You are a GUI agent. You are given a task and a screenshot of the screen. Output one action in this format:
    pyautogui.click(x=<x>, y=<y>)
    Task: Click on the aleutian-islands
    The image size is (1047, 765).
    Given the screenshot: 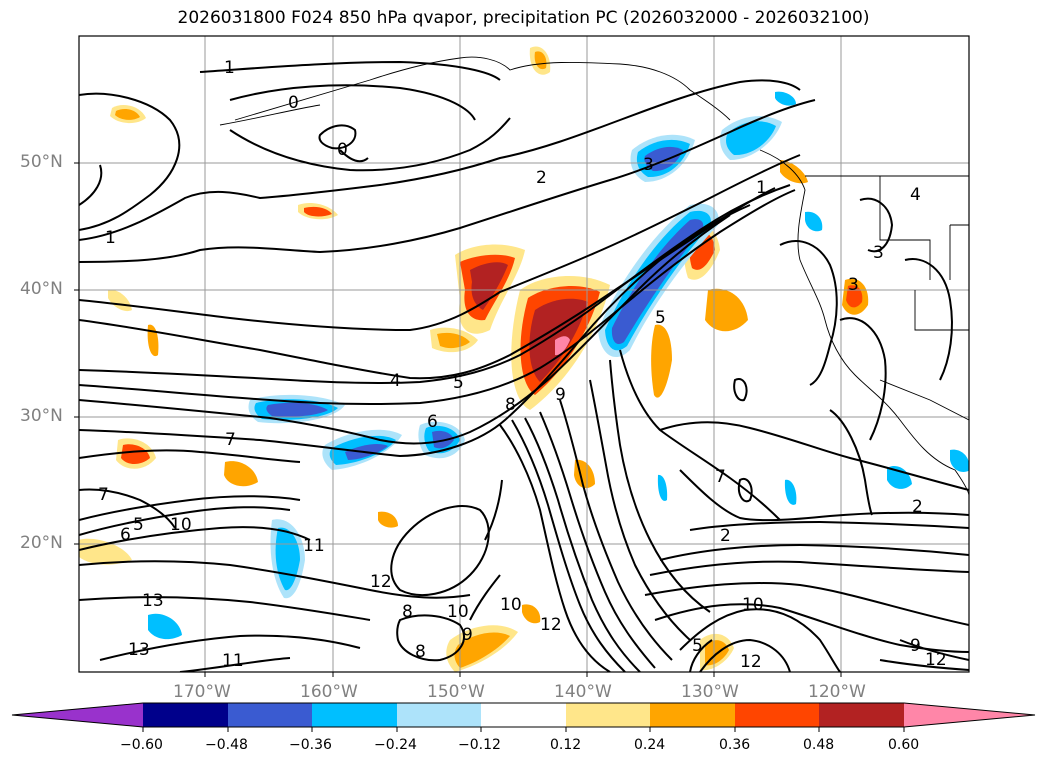 What is the action you would take?
    pyautogui.click(x=270, y=115)
    